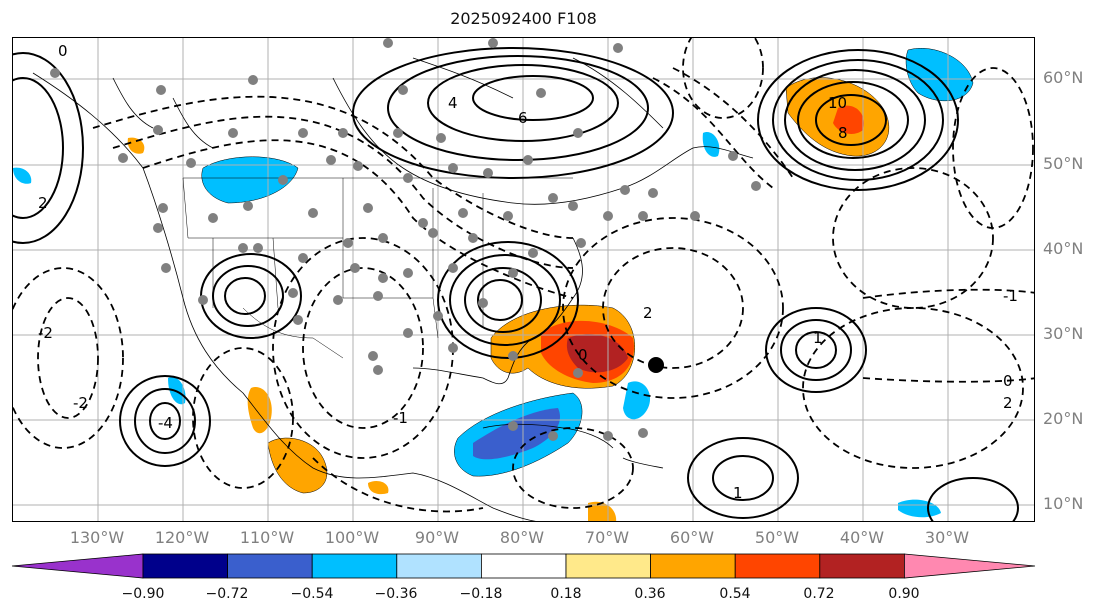  Describe the element at coordinates (650, 594) in the screenshot. I see `colorbar-tick: 0.36` at that location.